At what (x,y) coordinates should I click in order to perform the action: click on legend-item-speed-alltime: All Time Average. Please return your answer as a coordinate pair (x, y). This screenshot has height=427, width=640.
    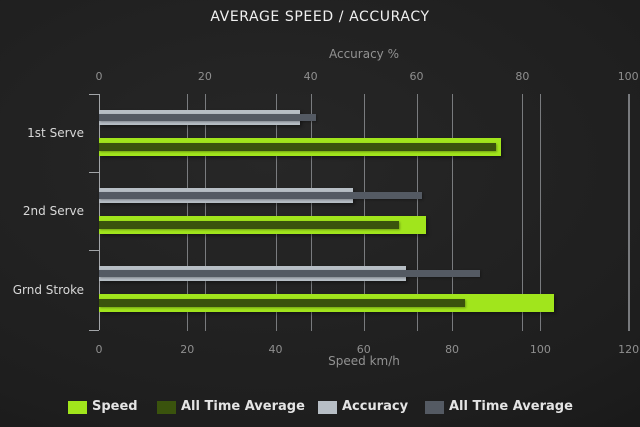
    Looking at the image, I should click on (231, 407).